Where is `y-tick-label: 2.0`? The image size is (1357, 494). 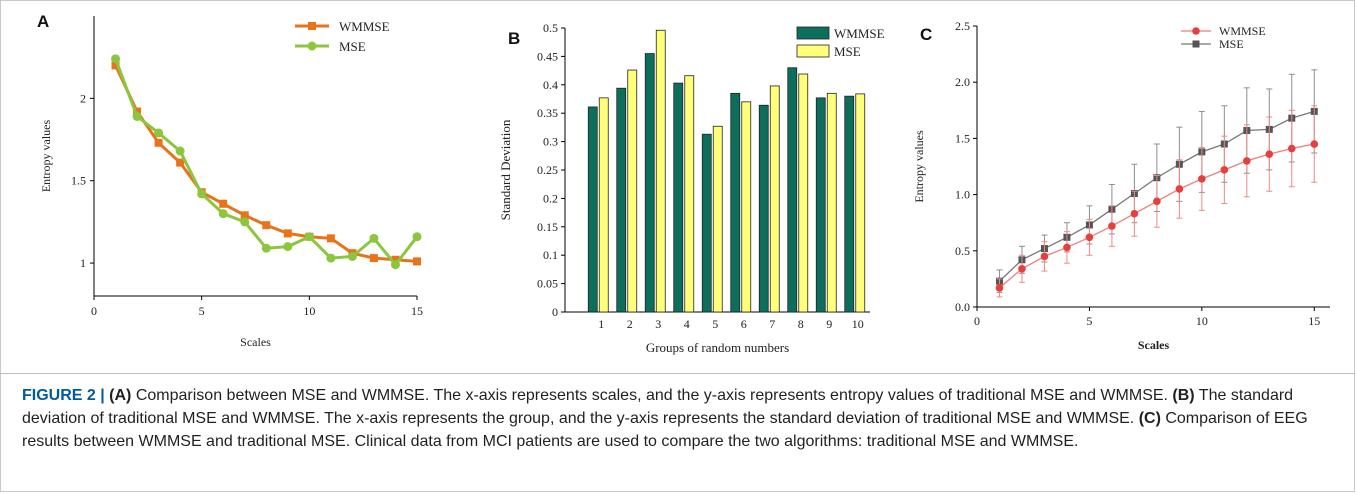
y-tick-label: 2.0 is located at coordinates (962, 82).